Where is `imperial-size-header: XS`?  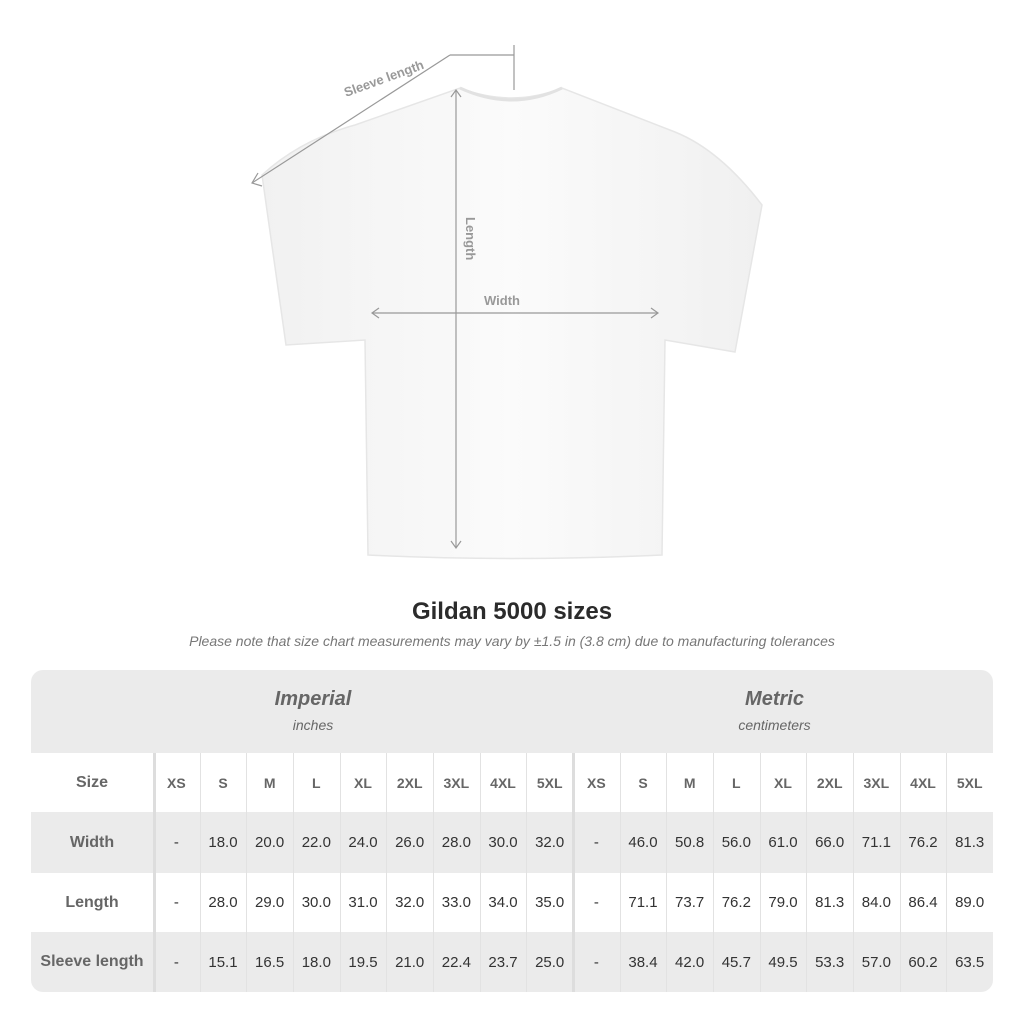
imperial-size-header: XS is located at coordinates (176, 782).